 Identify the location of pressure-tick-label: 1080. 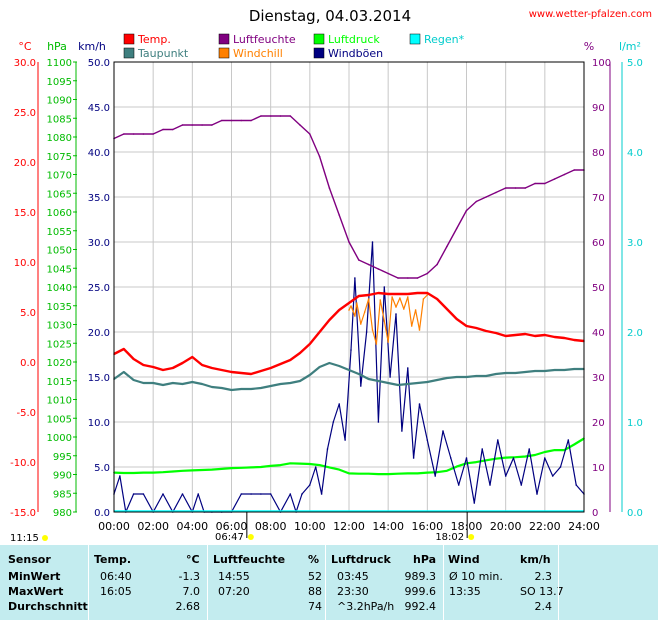
(59, 138).